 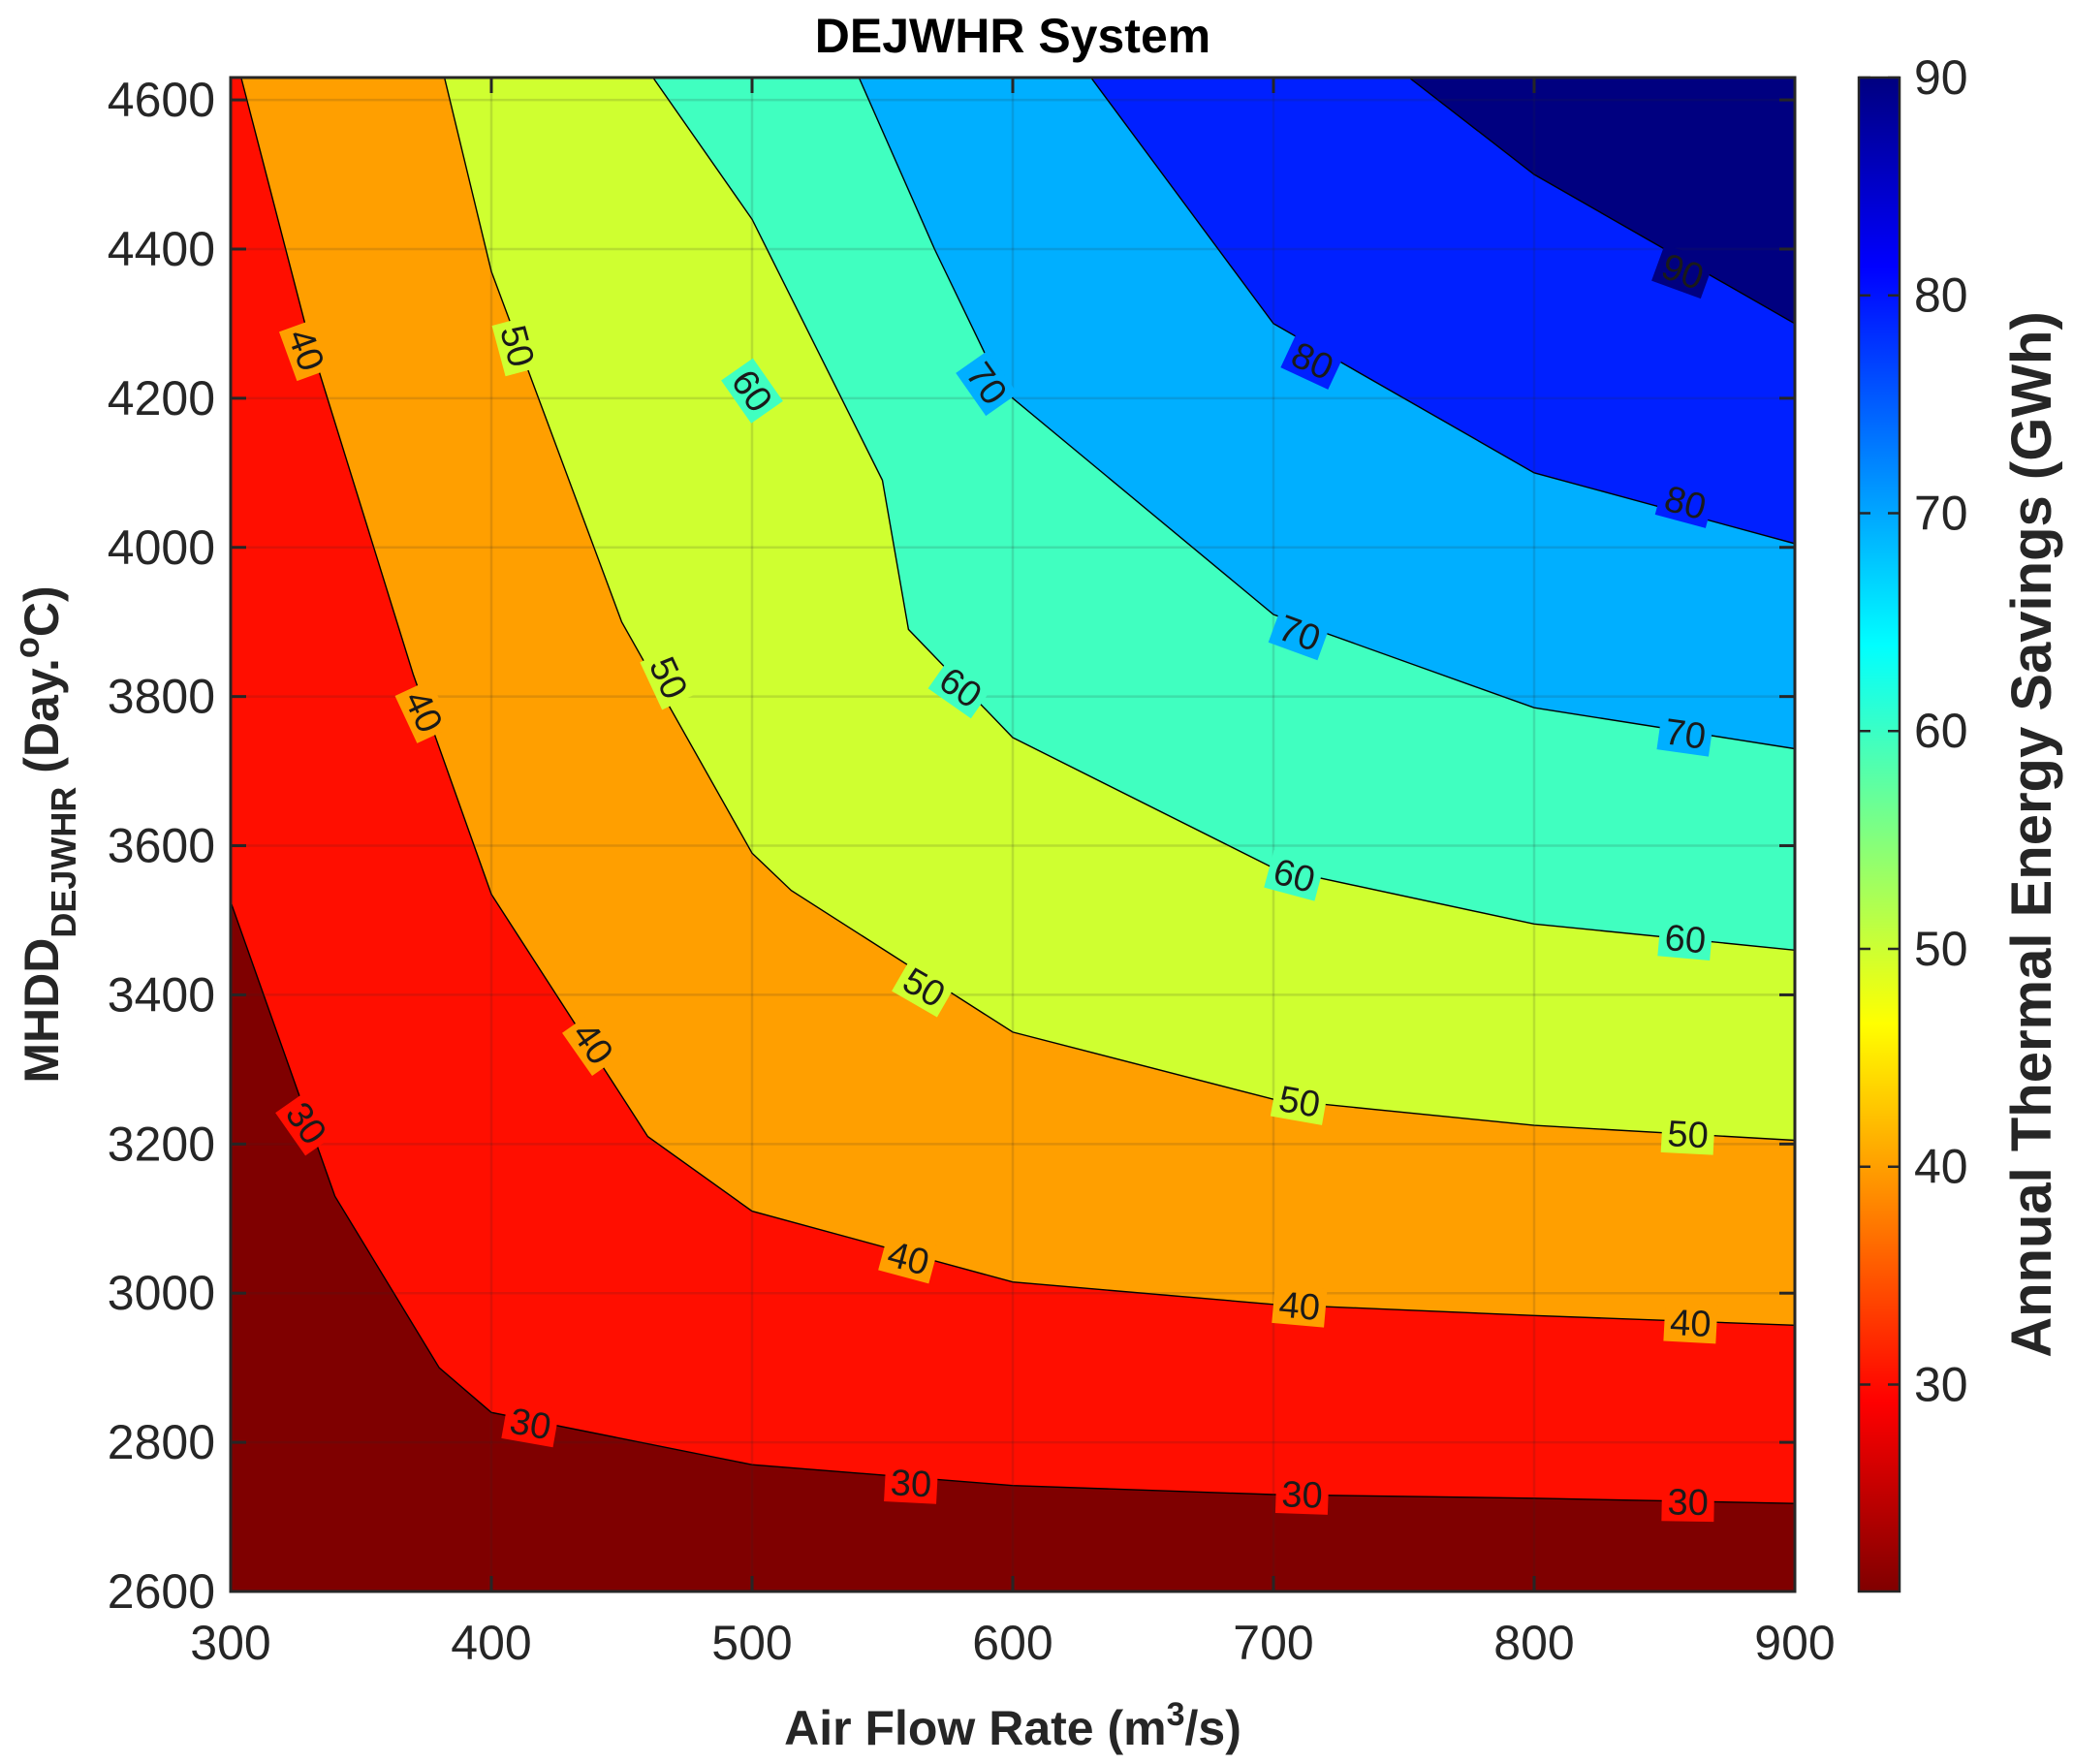 I want to click on chart-title: DEJWHR System, so click(x=1012, y=36).